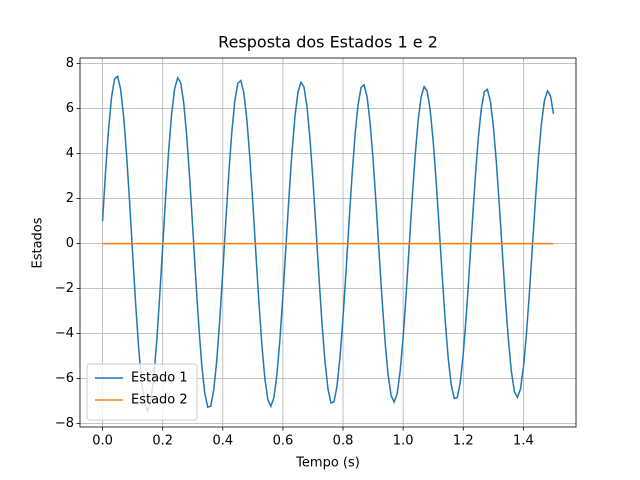 This screenshot has height=480, width=640. What do you see at coordinates (523, 441) in the screenshot?
I see `x-tick-label: 1.4` at bounding box center [523, 441].